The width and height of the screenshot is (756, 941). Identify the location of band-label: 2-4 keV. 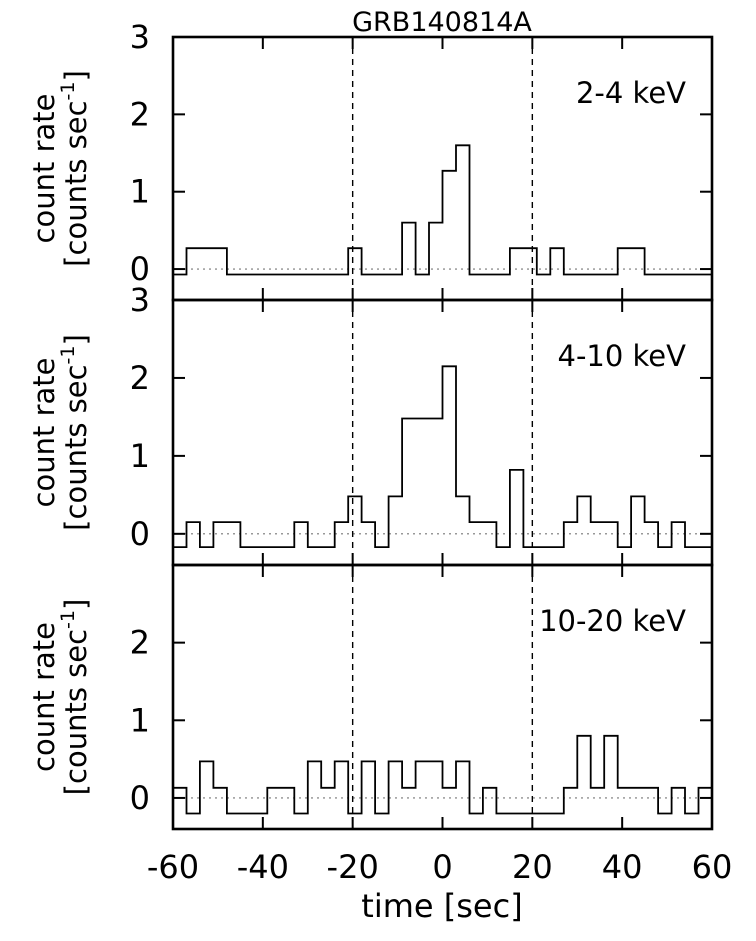
(631, 93).